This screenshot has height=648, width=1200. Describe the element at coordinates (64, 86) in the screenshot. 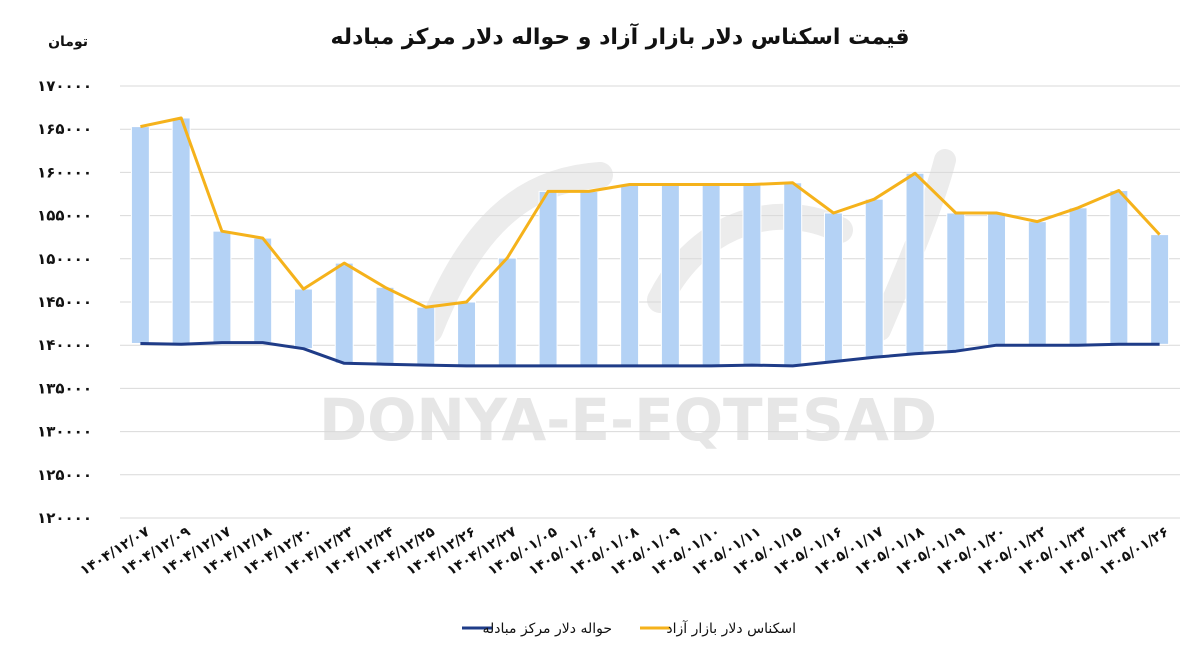

I see `y-tick-label: ۱۷۰۰۰۰` at that location.